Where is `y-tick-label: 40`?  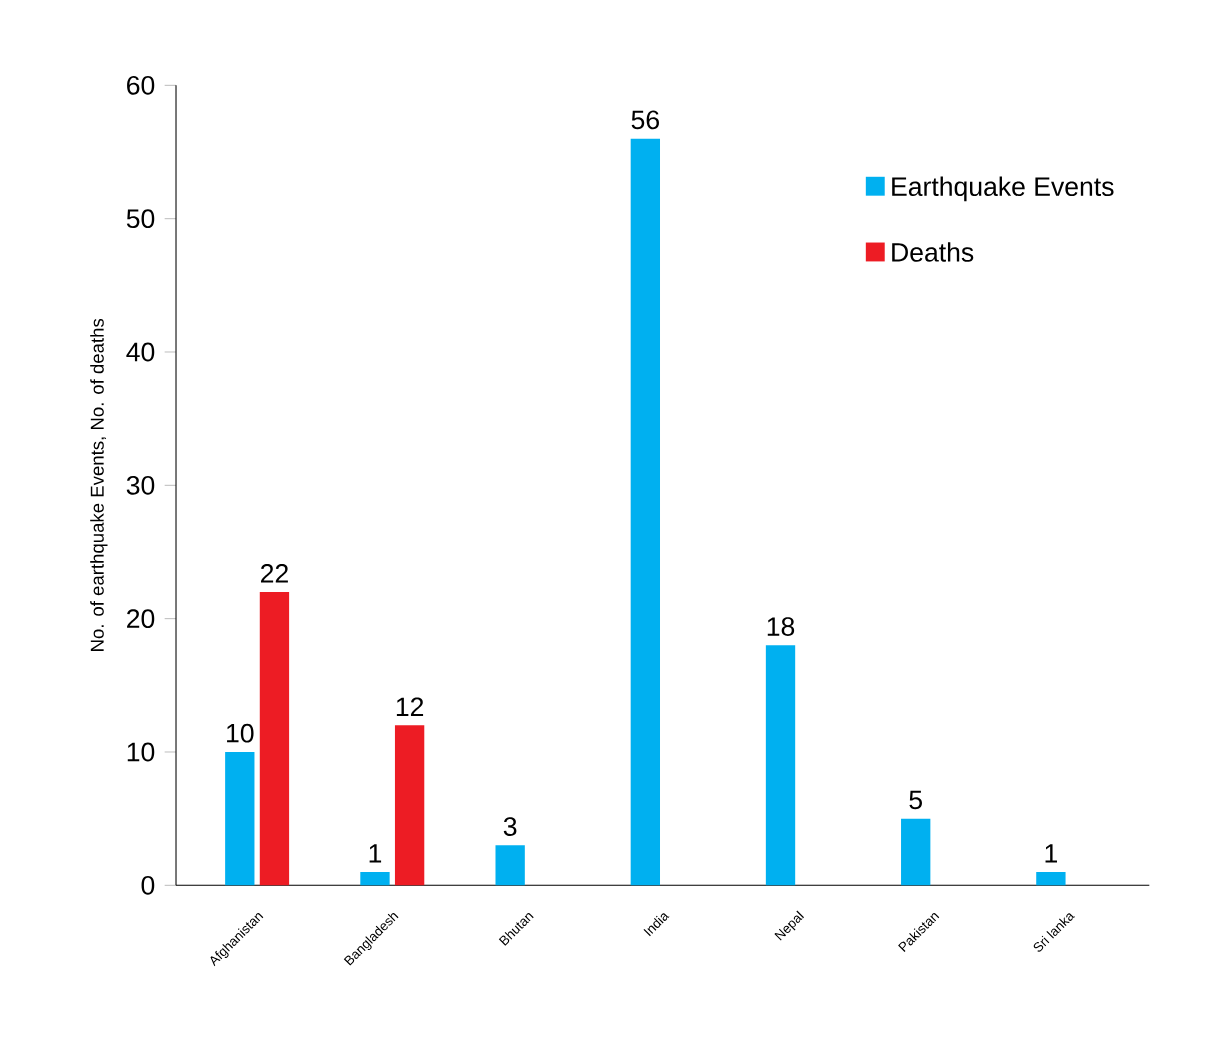
y-tick-label: 40 is located at coordinates (140, 352).